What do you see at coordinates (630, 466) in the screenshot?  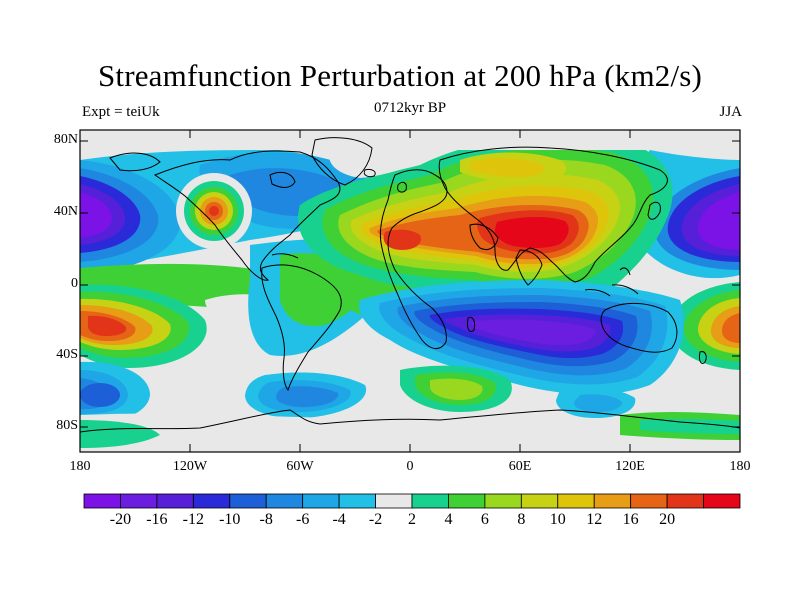 I see `xtick-label: 120E` at bounding box center [630, 466].